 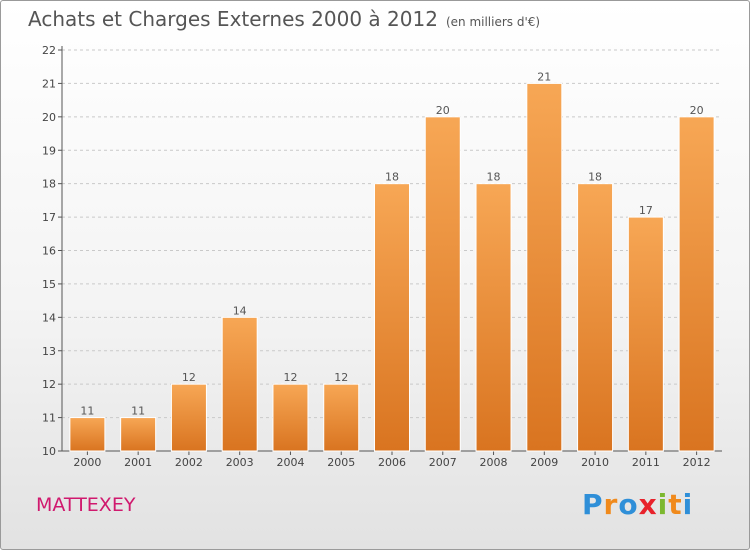 I want to click on logo-letter: x, so click(x=648, y=504).